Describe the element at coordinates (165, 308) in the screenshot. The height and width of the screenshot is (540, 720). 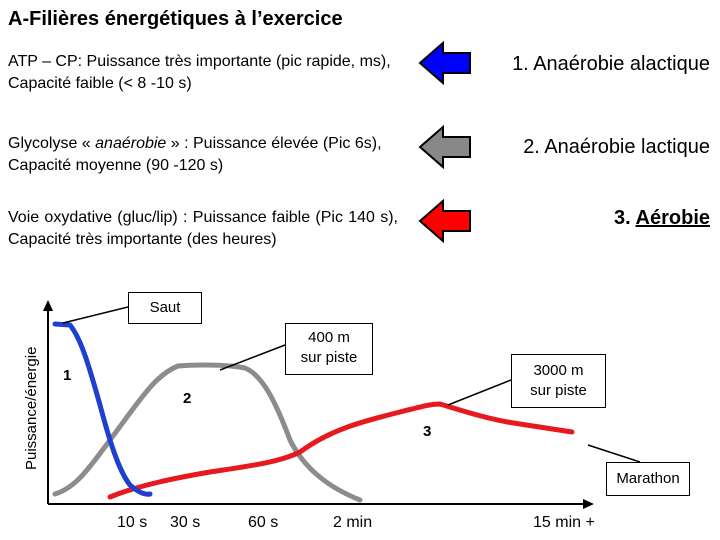
I see `callout-saut: Saut` at that location.